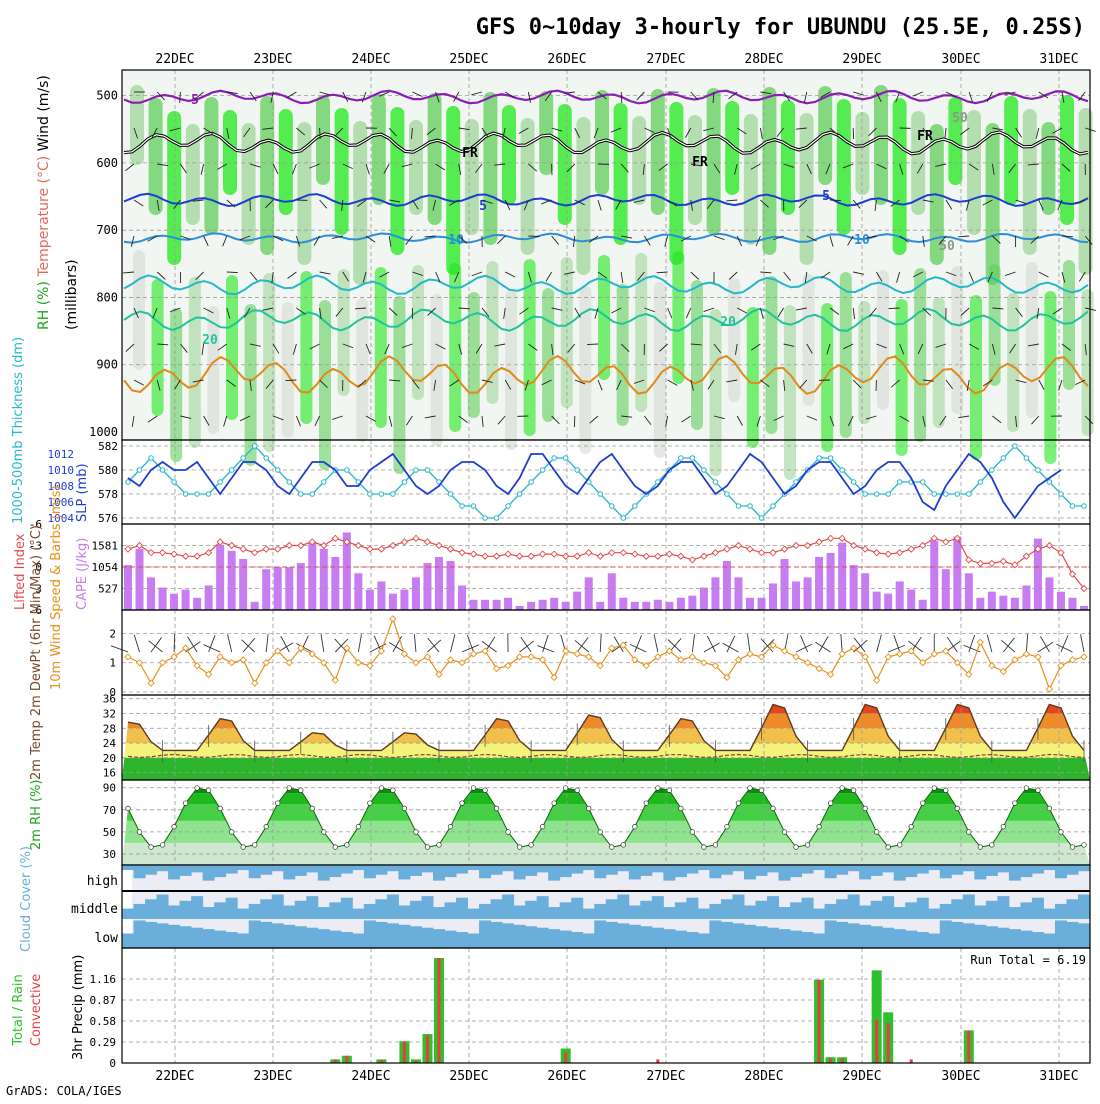 The width and height of the screenshot is (1100, 1104). I want to click on cape-ylabel: CAPE (J/kg), so click(82, 574).